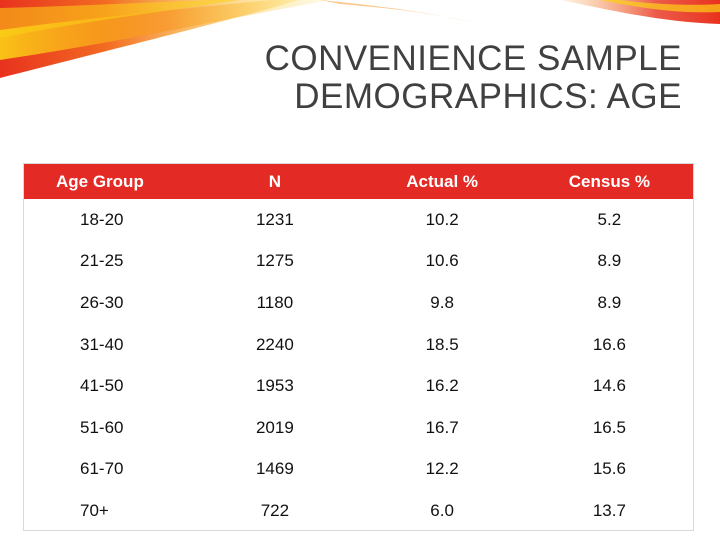 The height and width of the screenshot is (540, 720). What do you see at coordinates (102, 386) in the screenshot?
I see `cell-age-group: 41-50` at bounding box center [102, 386].